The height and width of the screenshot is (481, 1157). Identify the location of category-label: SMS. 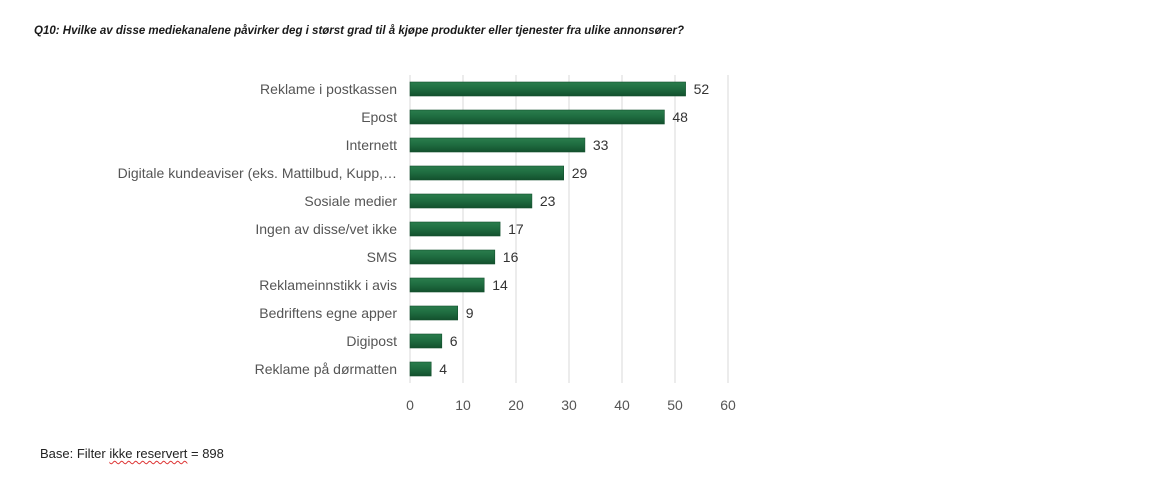
(382, 257).